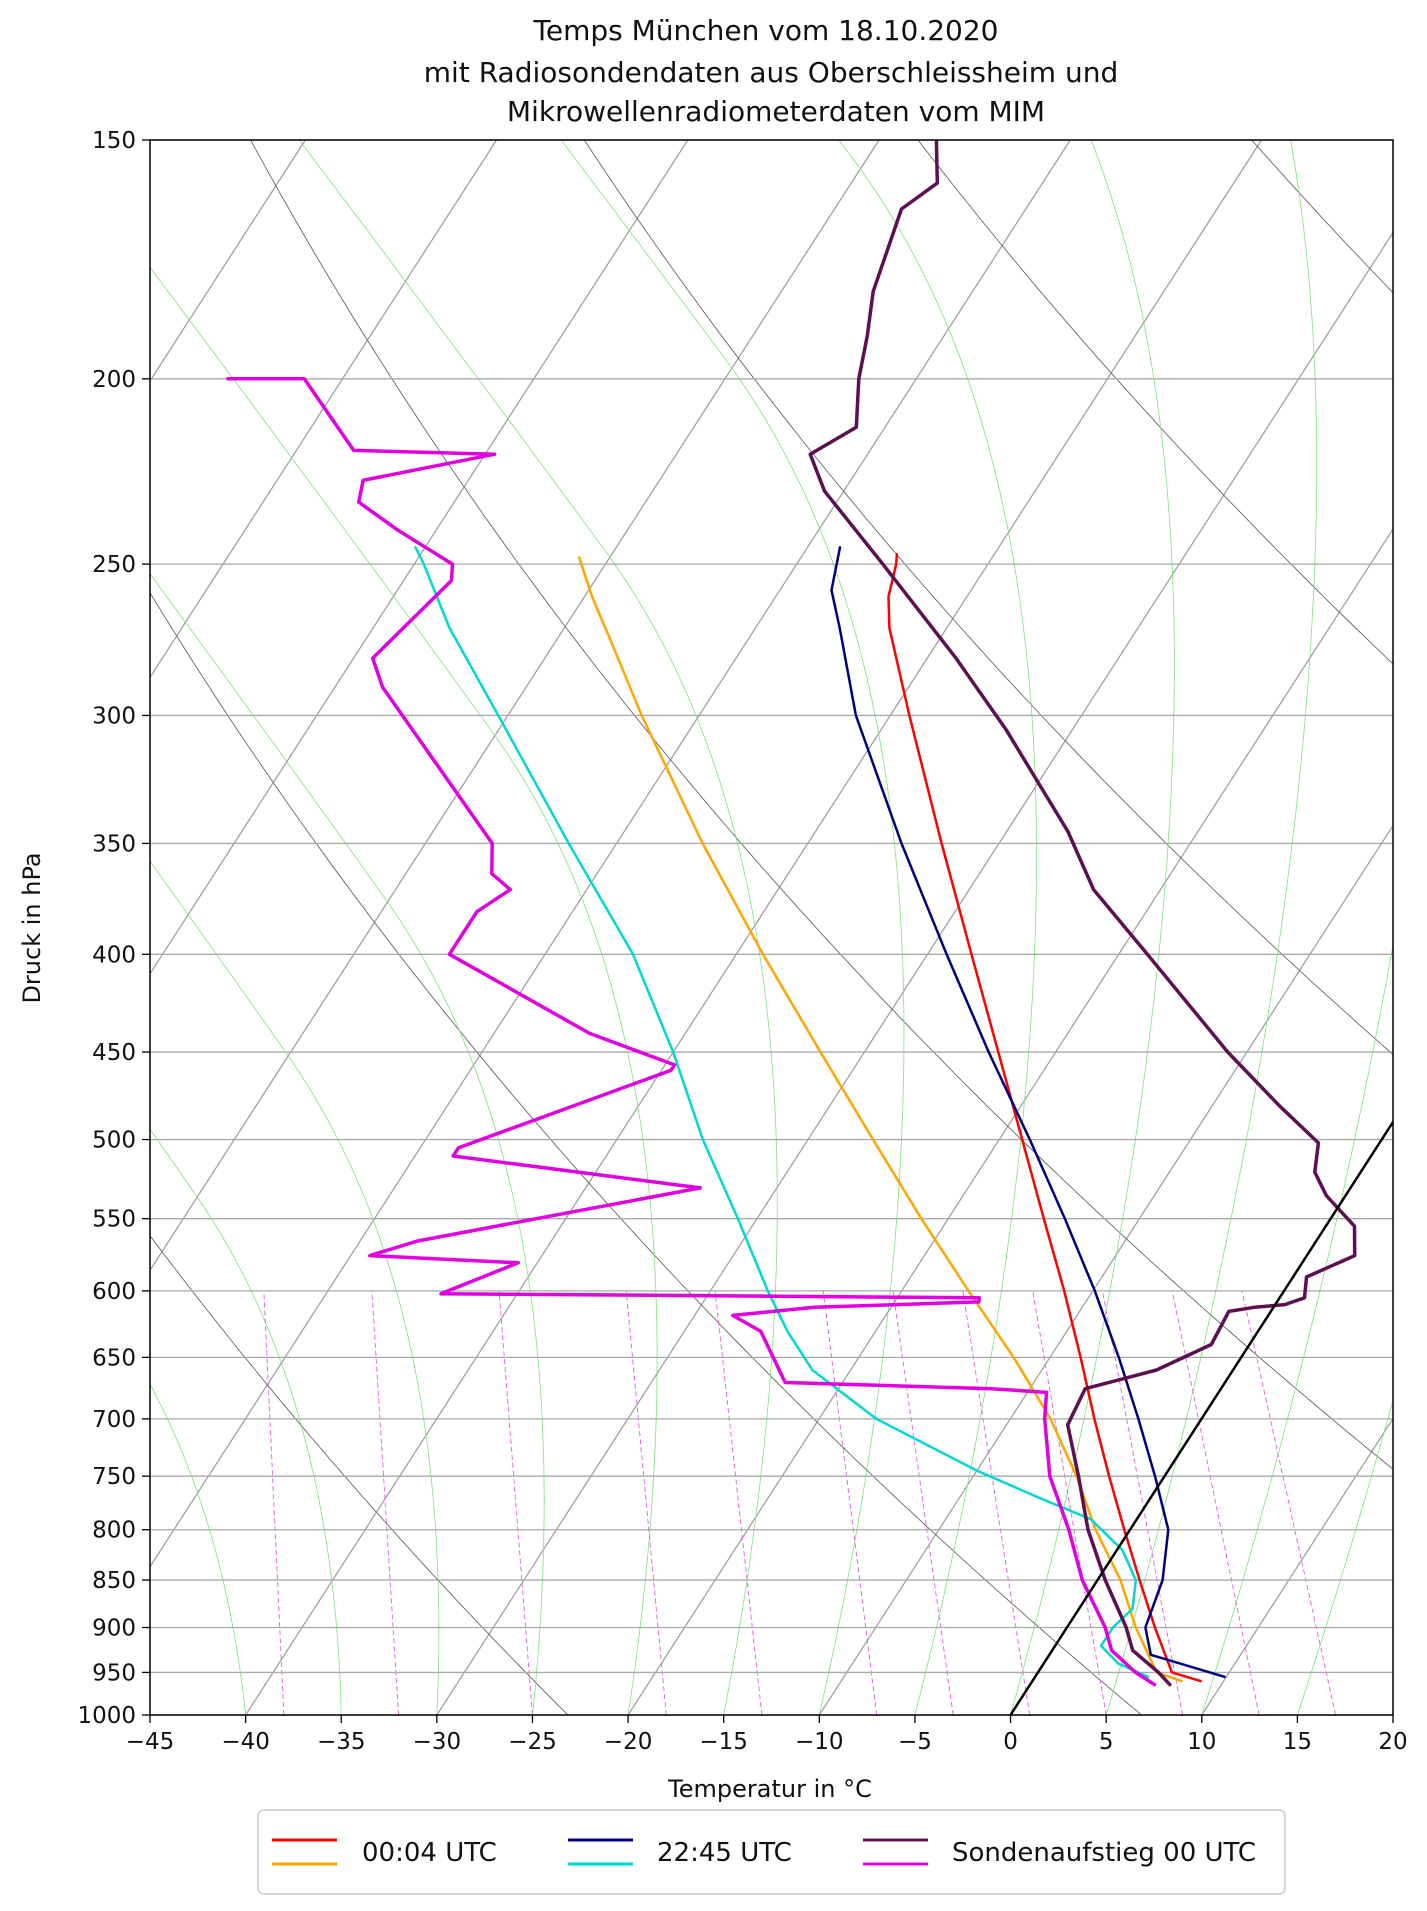 This screenshot has height=1911, width=1427. I want to click on y-tick-label: 200, so click(114, 380).